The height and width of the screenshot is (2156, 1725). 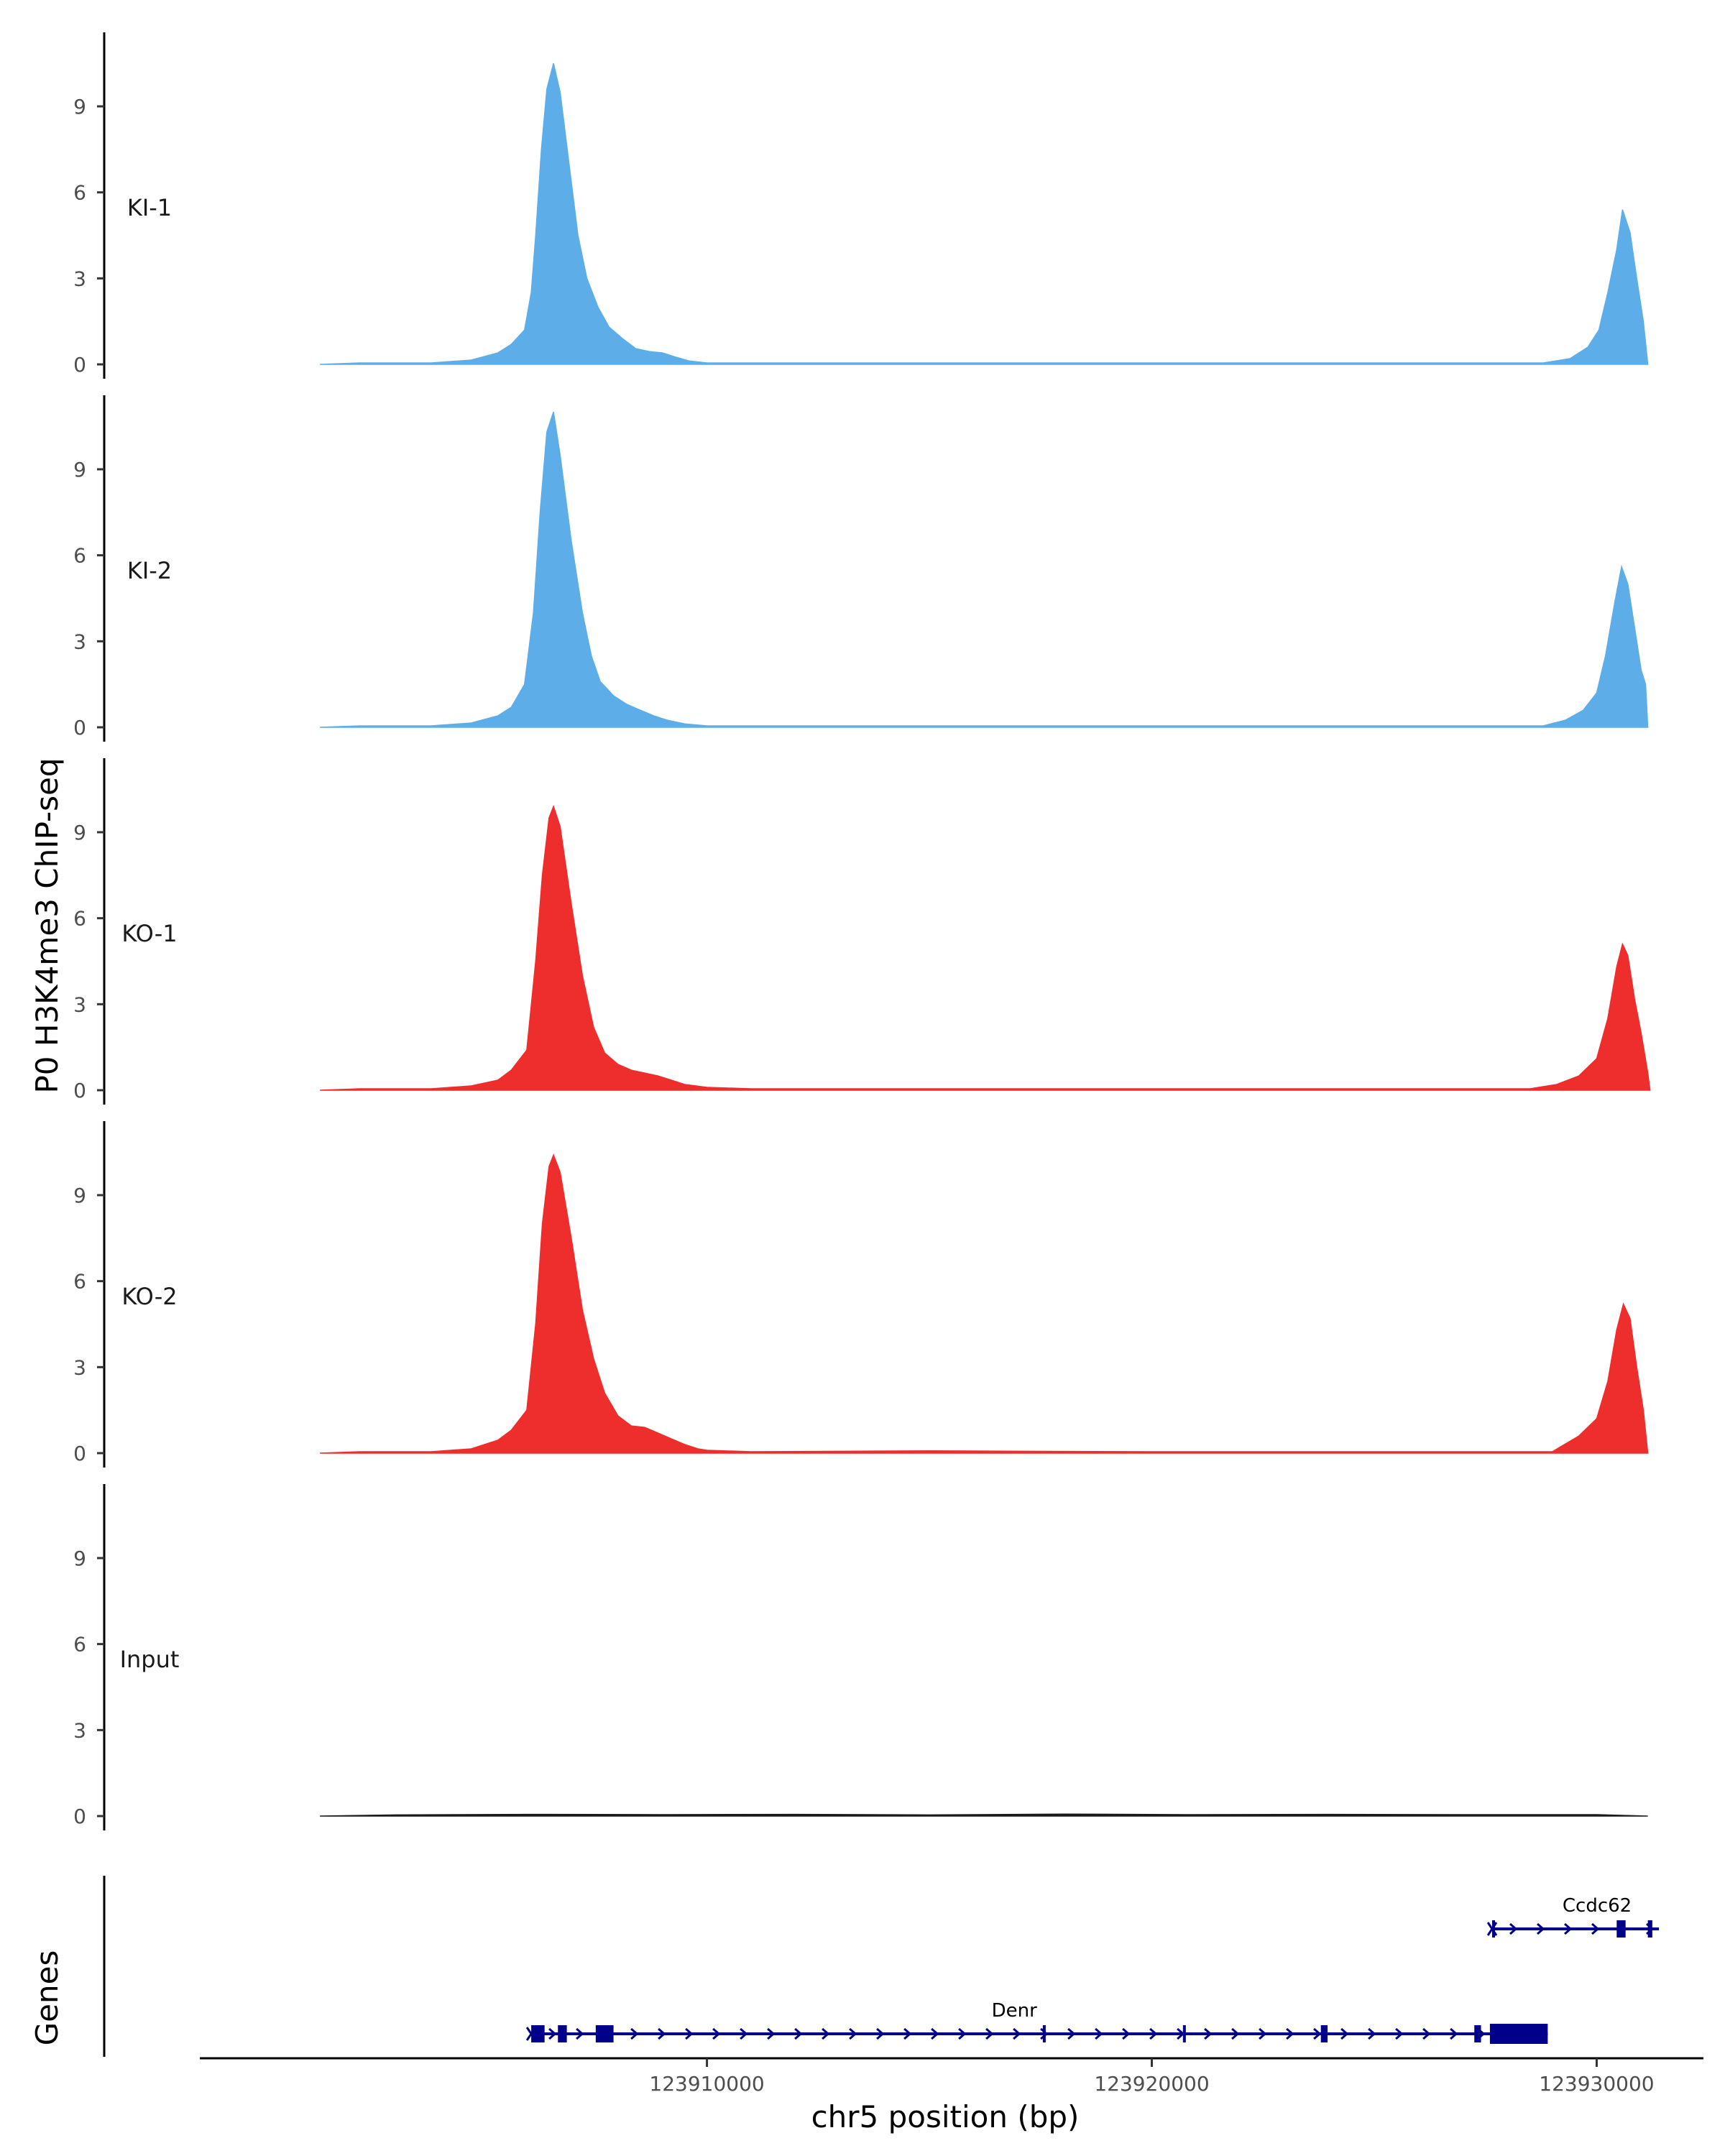 What do you see at coordinates (149, 208) in the screenshot?
I see `track-label: KI-1` at bounding box center [149, 208].